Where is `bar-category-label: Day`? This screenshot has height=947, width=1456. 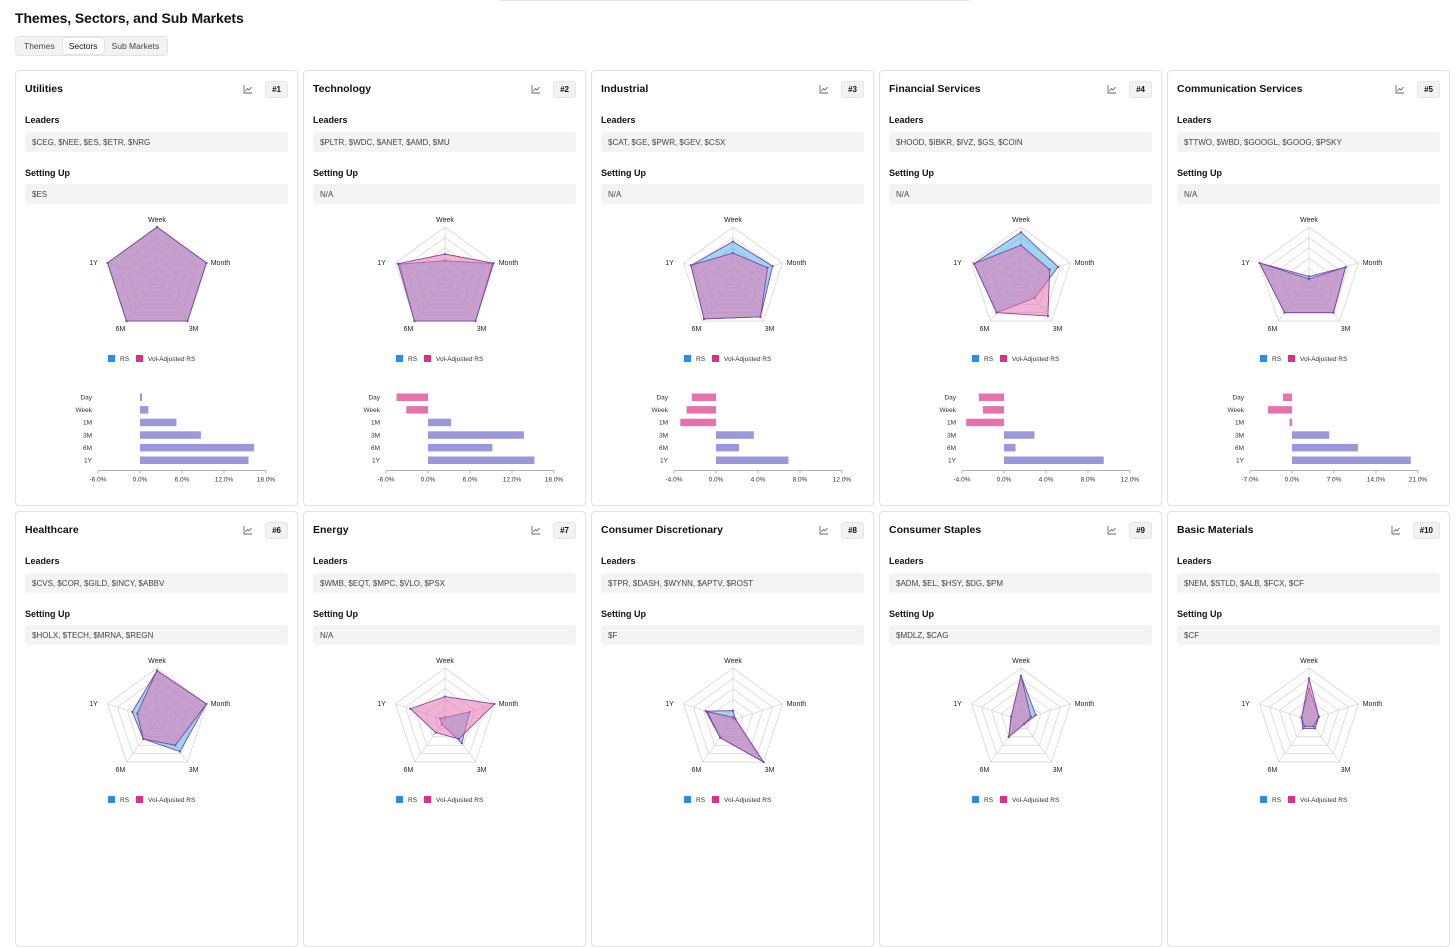
bar-category-label: Day is located at coordinates (1238, 398).